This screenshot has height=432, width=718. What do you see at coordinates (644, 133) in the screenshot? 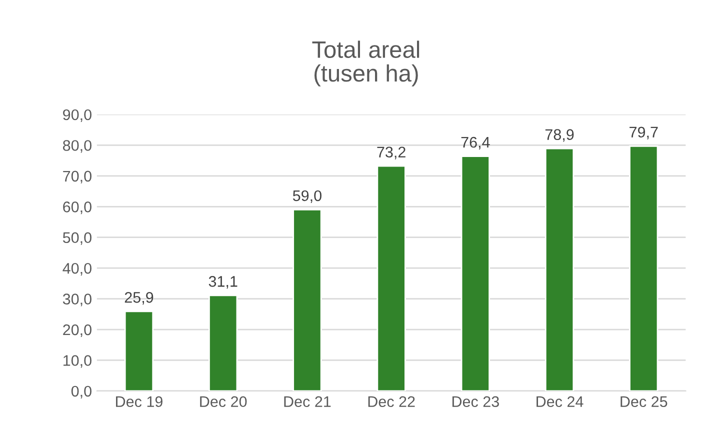
I see `data-label: 79,7` at bounding box center [644, 133].